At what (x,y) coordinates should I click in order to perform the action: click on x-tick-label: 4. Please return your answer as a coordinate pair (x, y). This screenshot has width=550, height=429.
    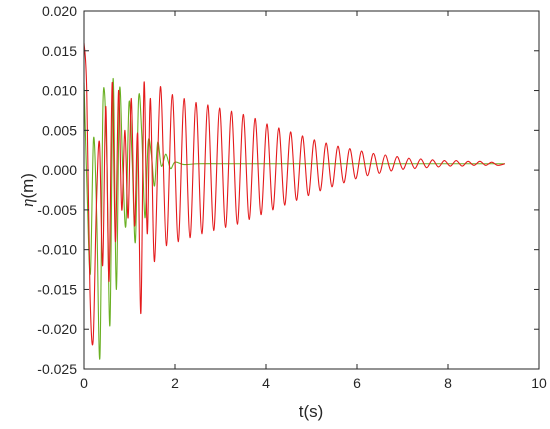
    Looking at the image, I should click on (266, 383).